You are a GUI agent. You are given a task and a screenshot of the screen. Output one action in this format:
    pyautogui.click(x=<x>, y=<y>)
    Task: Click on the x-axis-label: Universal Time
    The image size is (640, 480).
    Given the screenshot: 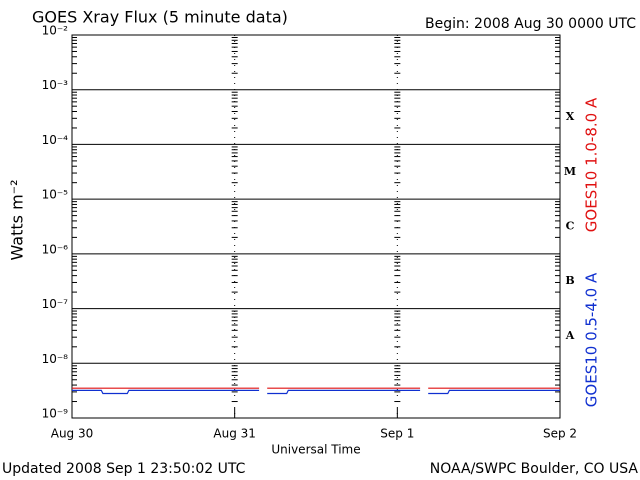 What is the action you would take?
    pyautogui.click(x=315, y=450)
    